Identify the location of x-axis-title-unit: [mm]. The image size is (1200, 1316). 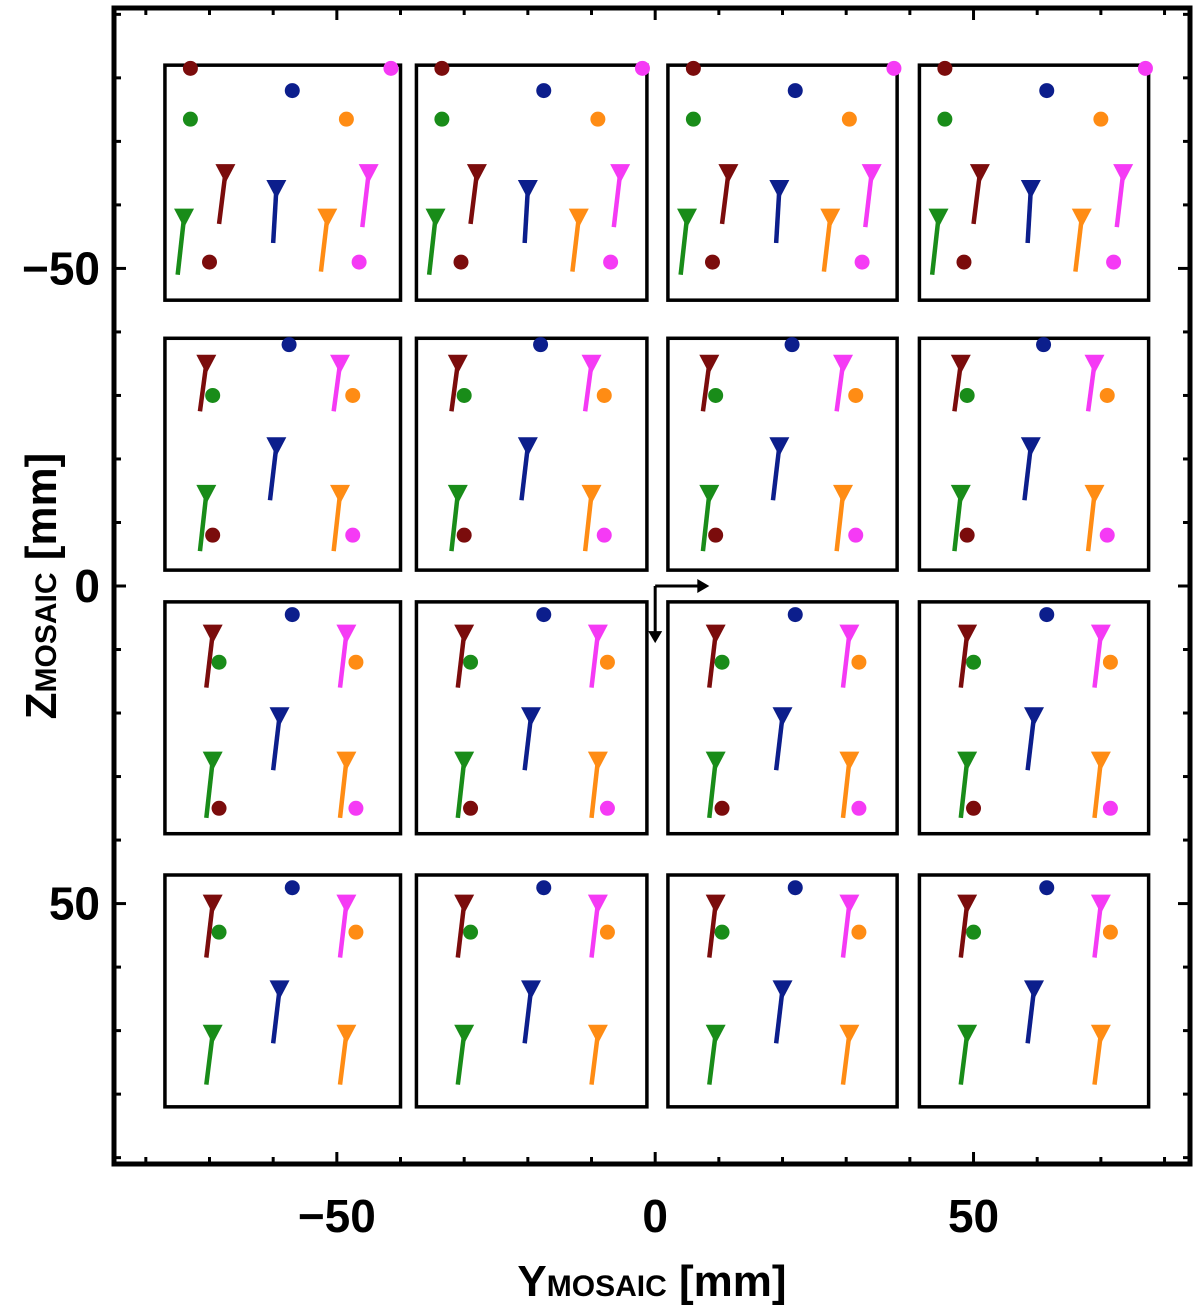
(727, 1281).